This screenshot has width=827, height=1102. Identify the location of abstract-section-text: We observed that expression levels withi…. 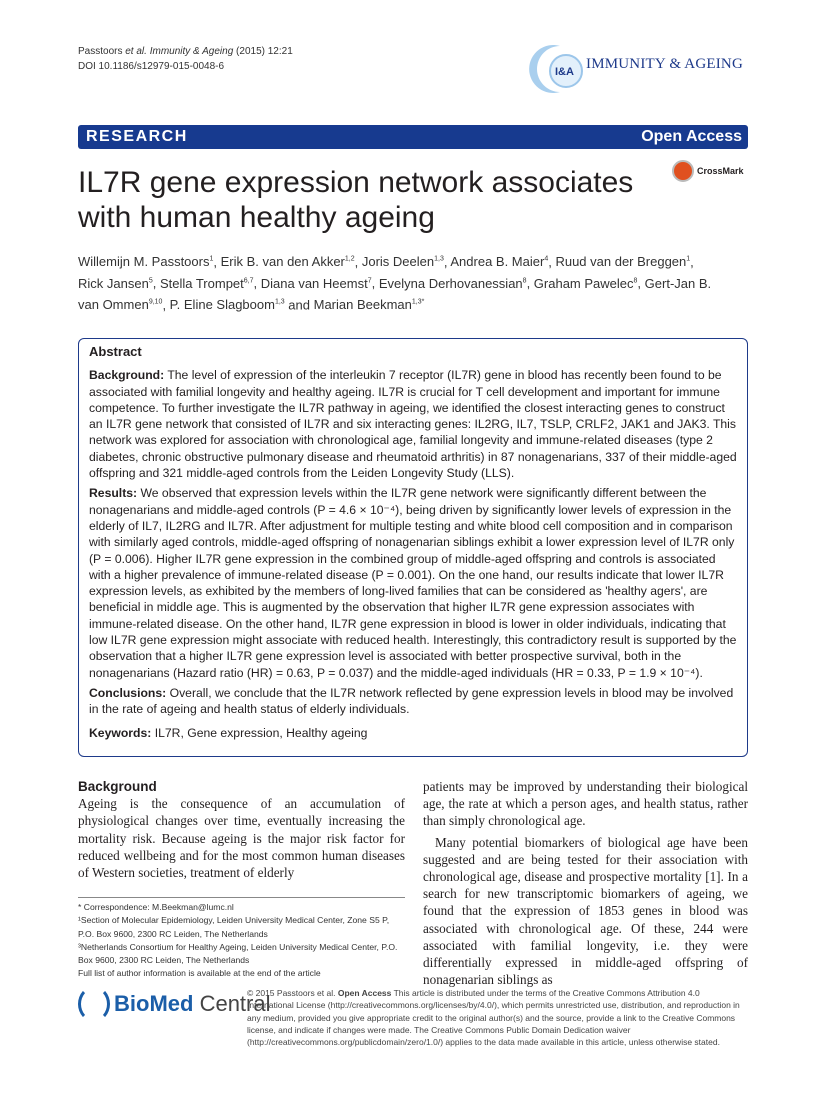
(413, 583).